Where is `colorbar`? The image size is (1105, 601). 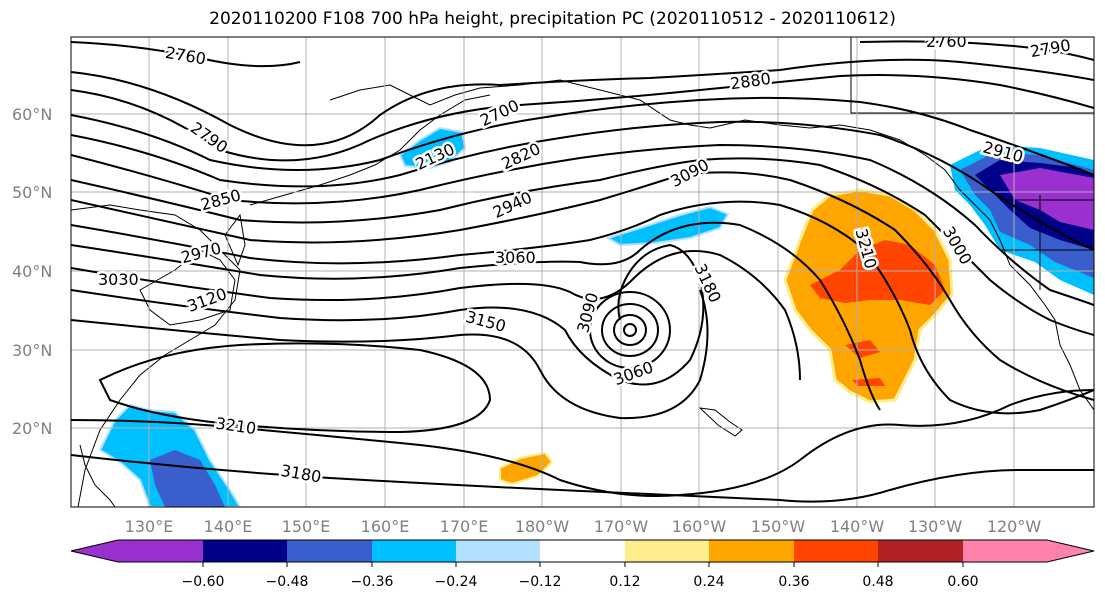 colorbar is located at coordinates (582, 553).